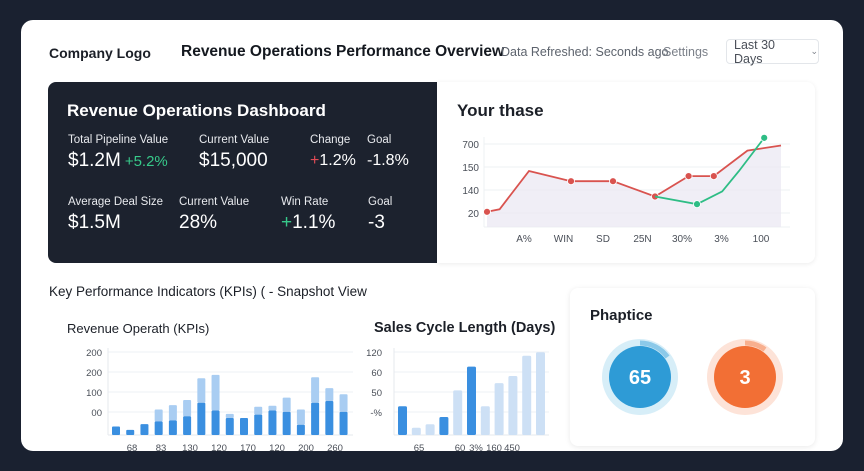 Image resolution: width=864 pixels, height=471 pixels. What do you see at coordinates (198, 222) in the screenshot?
I see `metric-value: 28%` at bounding box center [198, 222].